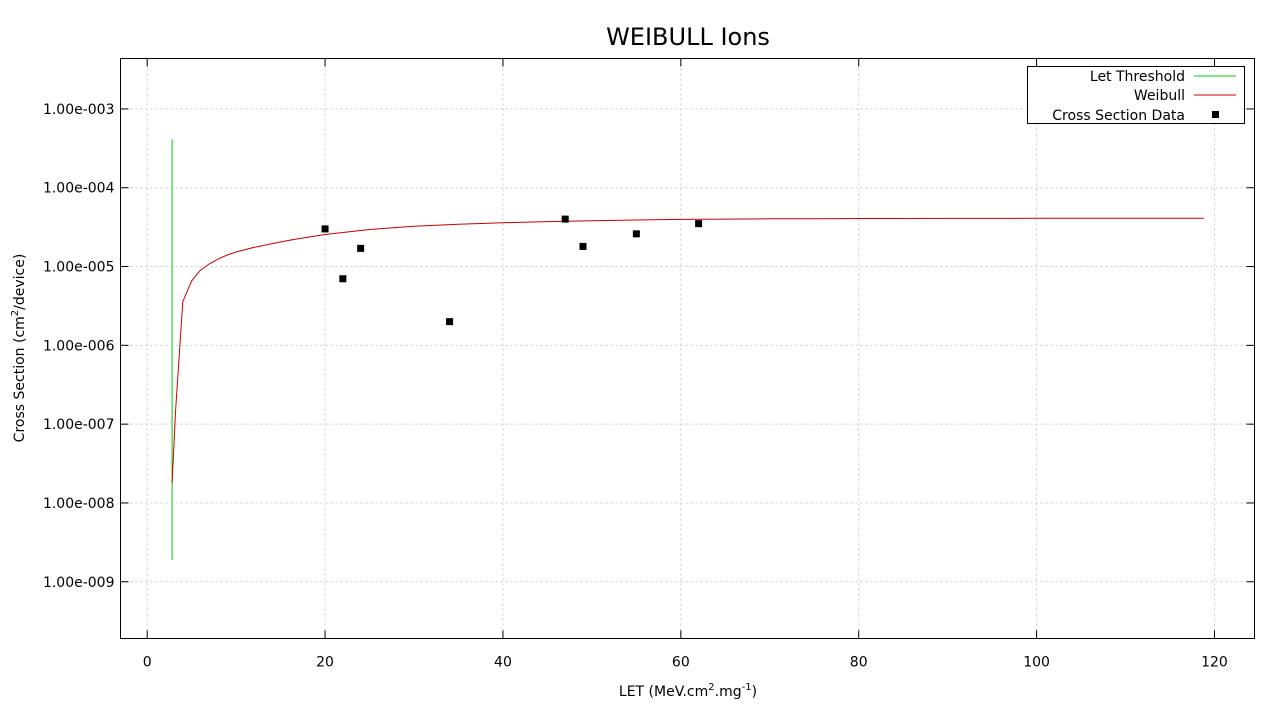 The image size is (1280, 720). I want to click on y-tick-label: 1.00e-006, so click(79, 346).